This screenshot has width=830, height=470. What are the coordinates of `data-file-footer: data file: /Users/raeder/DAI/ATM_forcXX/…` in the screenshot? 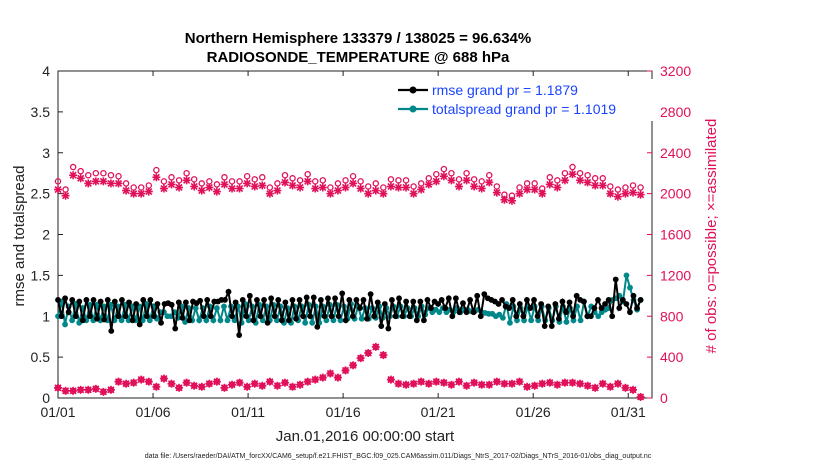 It's located at (398, 456).